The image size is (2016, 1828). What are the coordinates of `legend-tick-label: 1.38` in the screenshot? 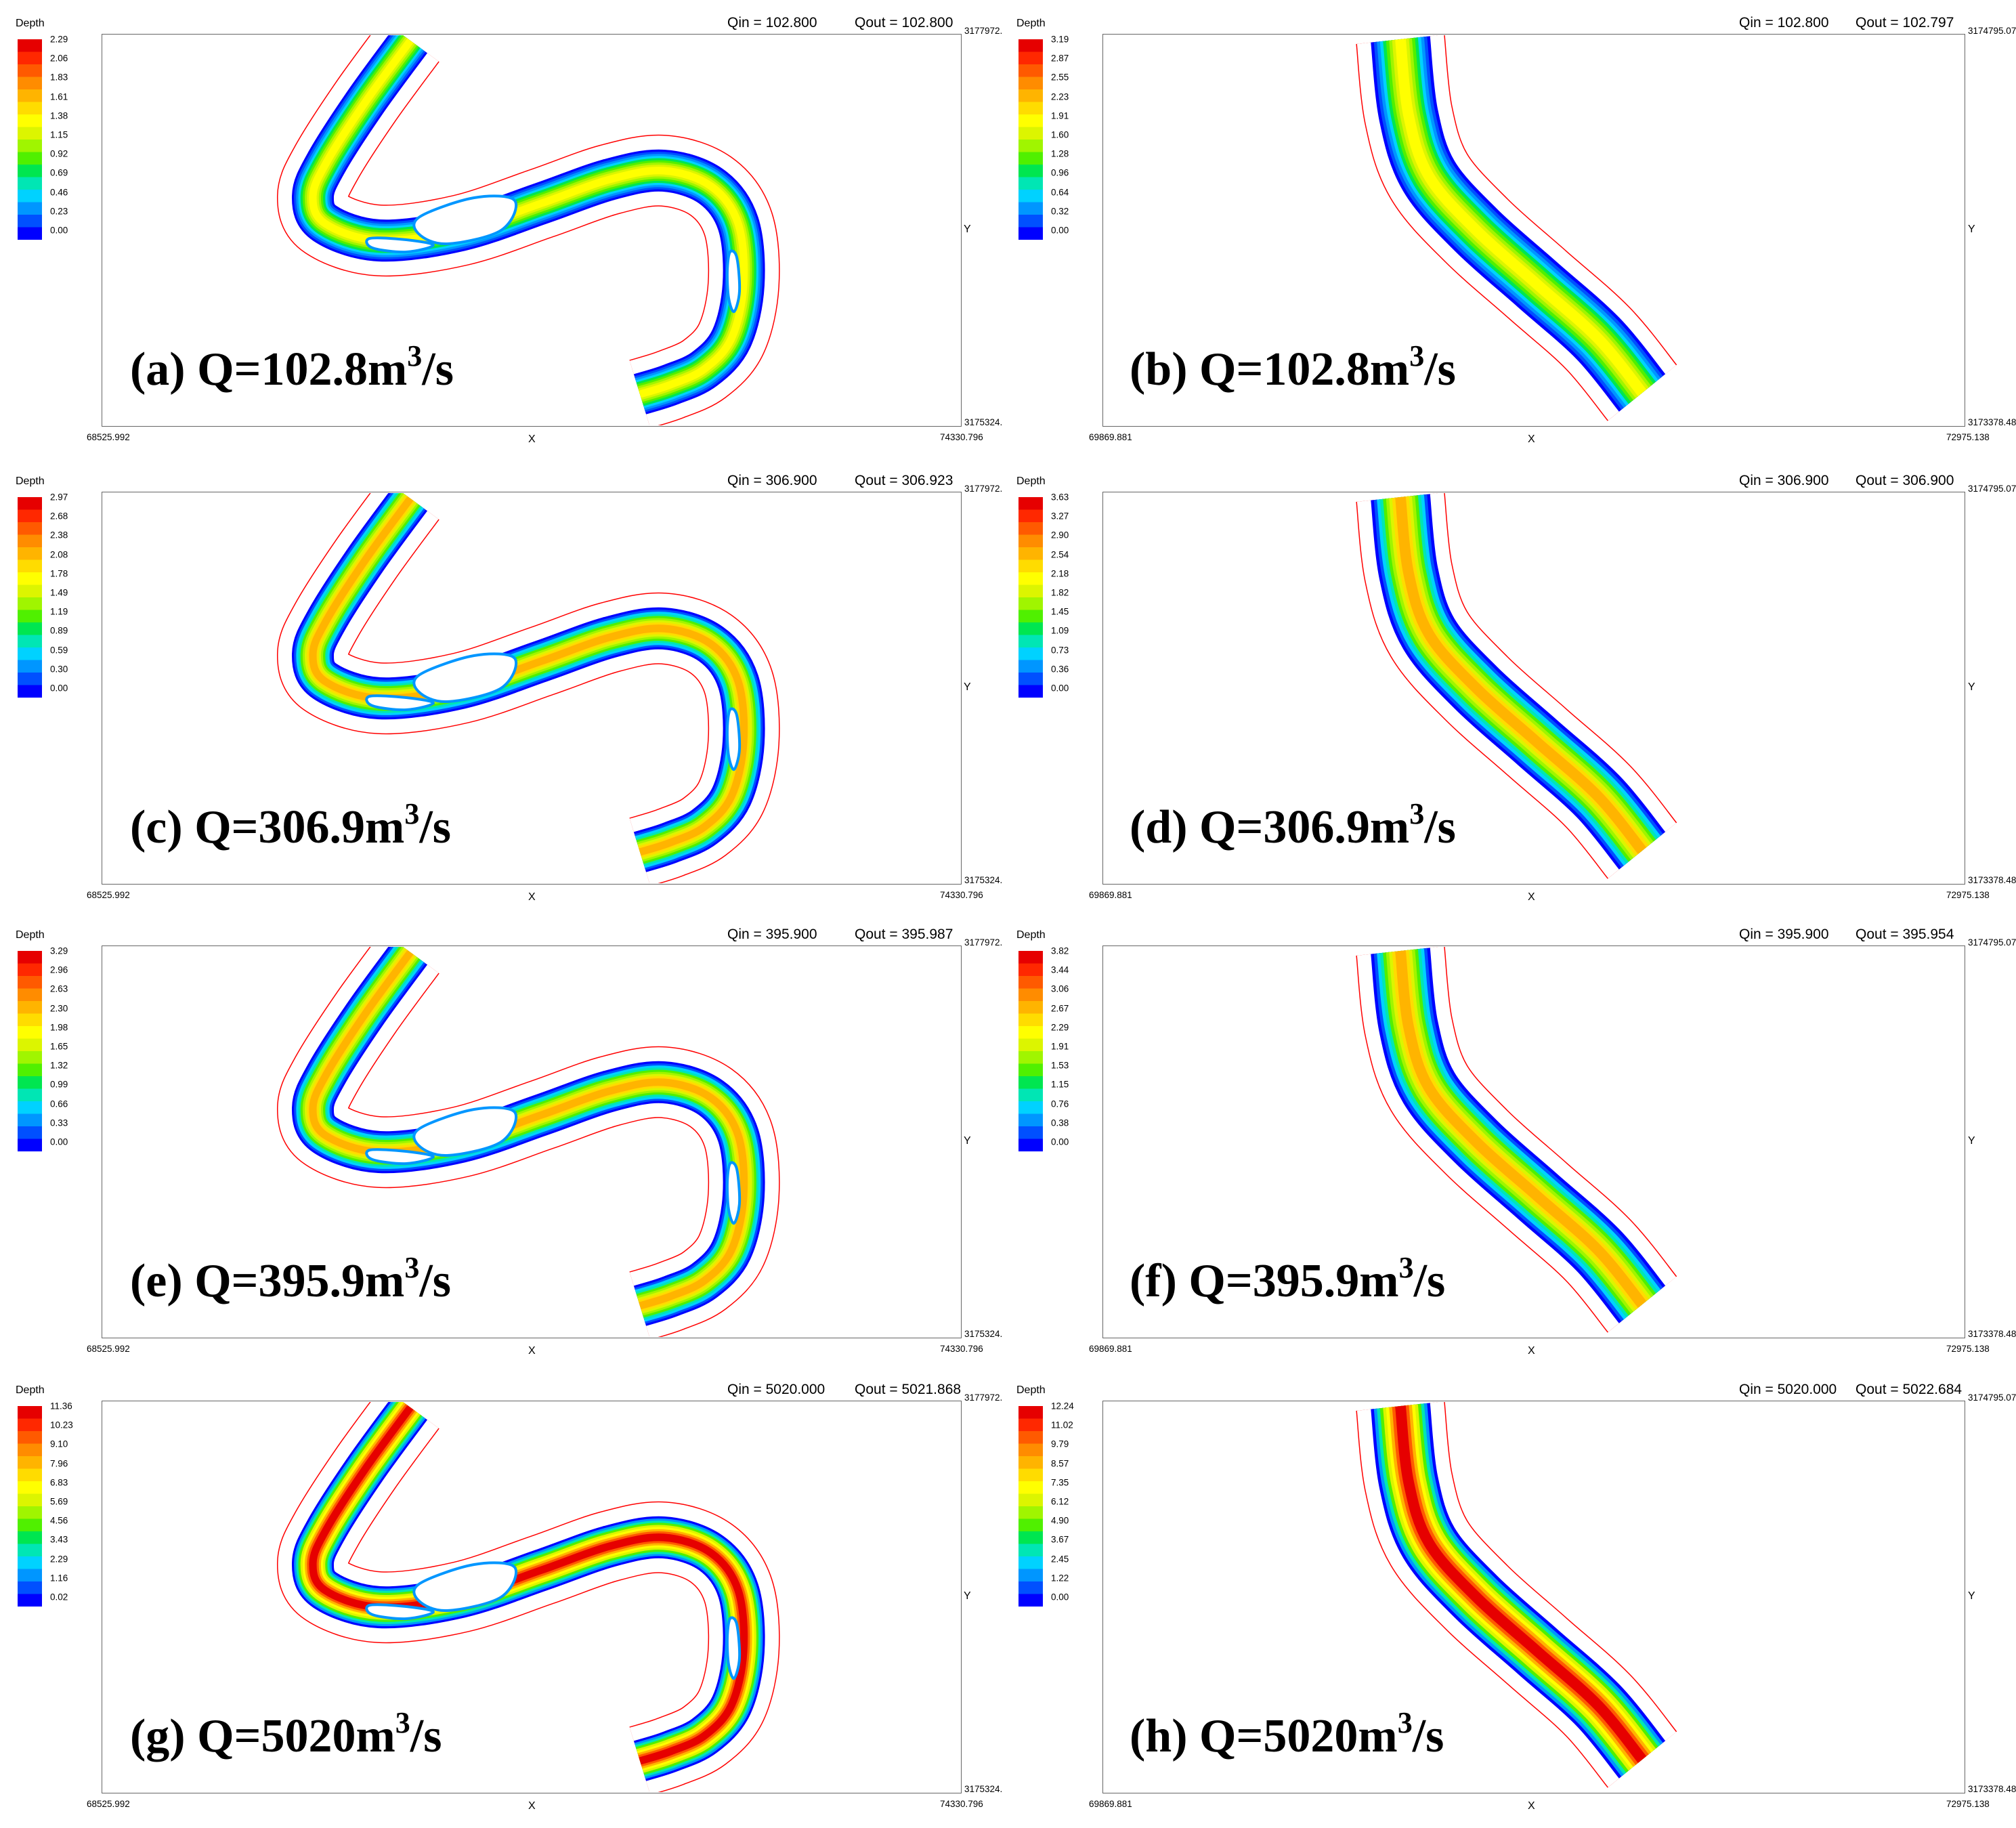 It's located at (59, 115).